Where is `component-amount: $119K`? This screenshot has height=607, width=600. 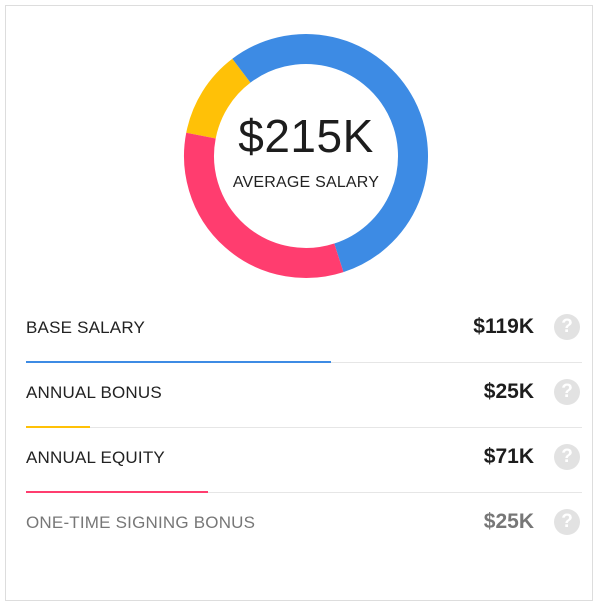
component-amount: $119K is located at coordinates (503, 326).